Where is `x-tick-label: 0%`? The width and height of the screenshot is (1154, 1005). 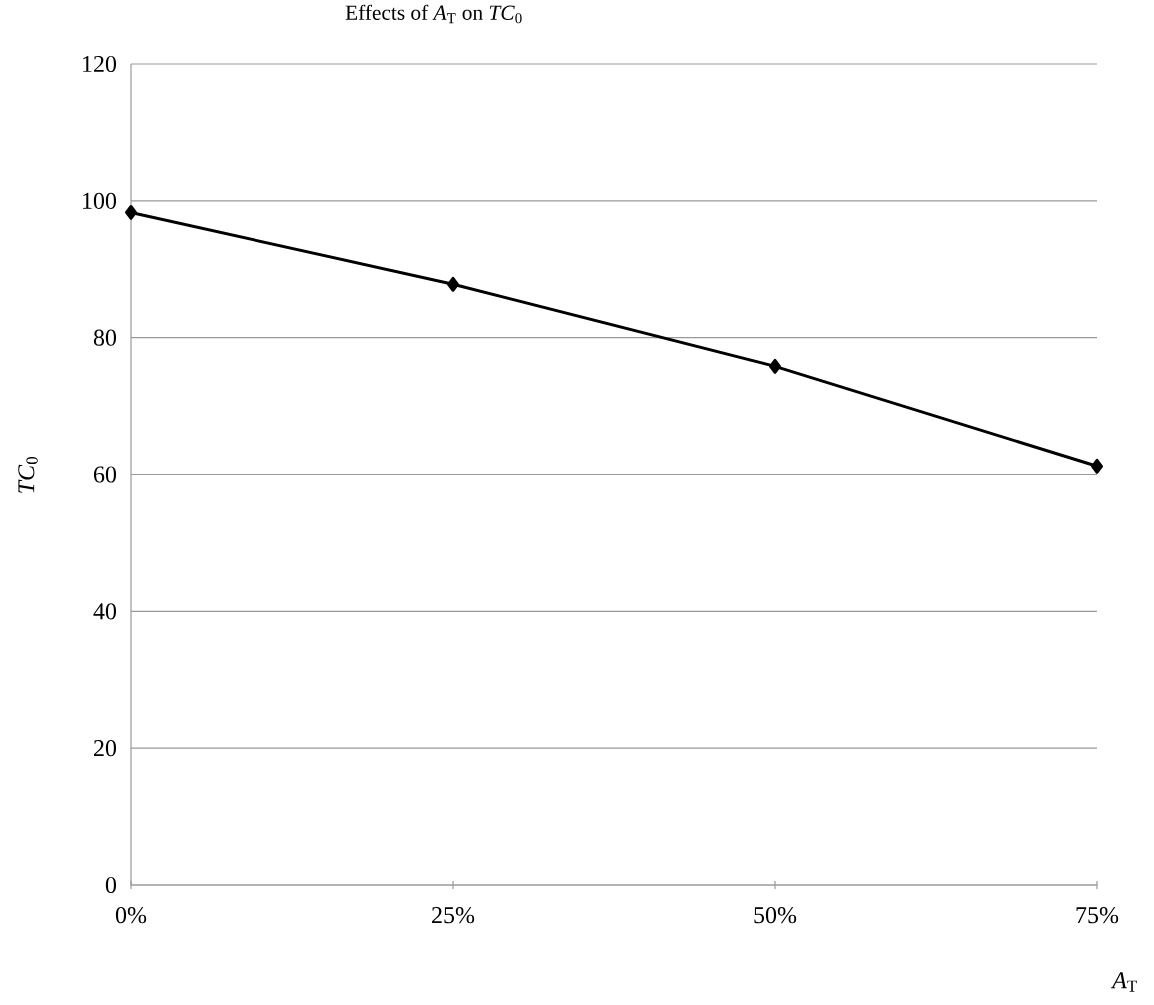
x-tick-label: 0% is located at coordinates (131, 915).